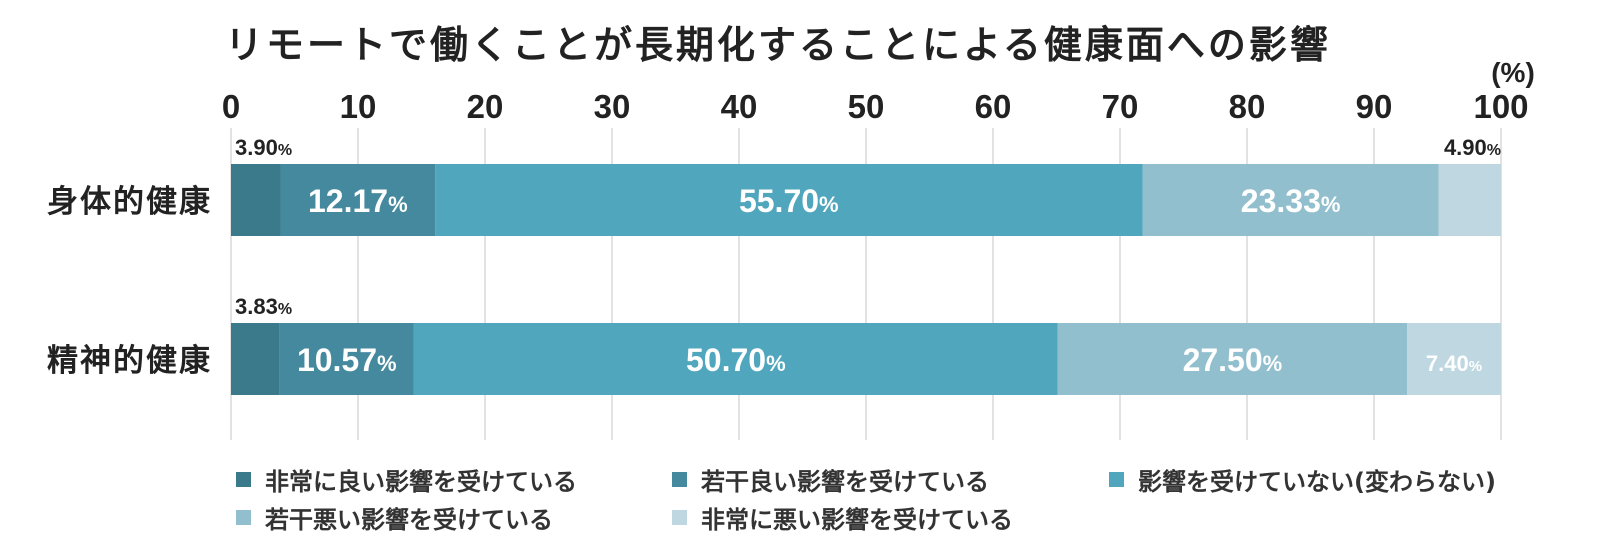 This screenshot has width=1619, height=560. I want to click on x-tick-label: 30, so click(612, 106).